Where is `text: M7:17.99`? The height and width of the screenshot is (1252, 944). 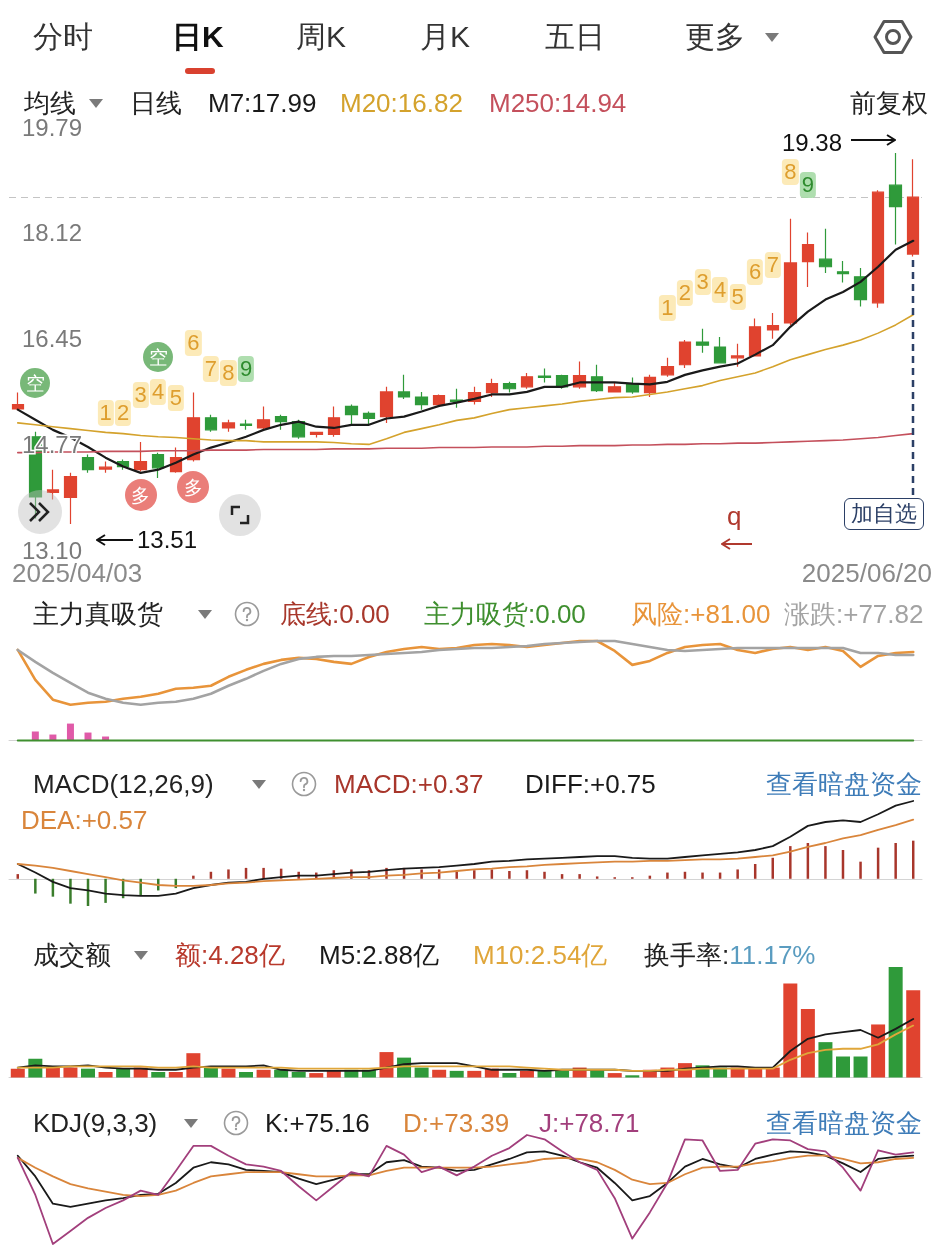 text: M7:17.99 is located at coordinates (262, 103).